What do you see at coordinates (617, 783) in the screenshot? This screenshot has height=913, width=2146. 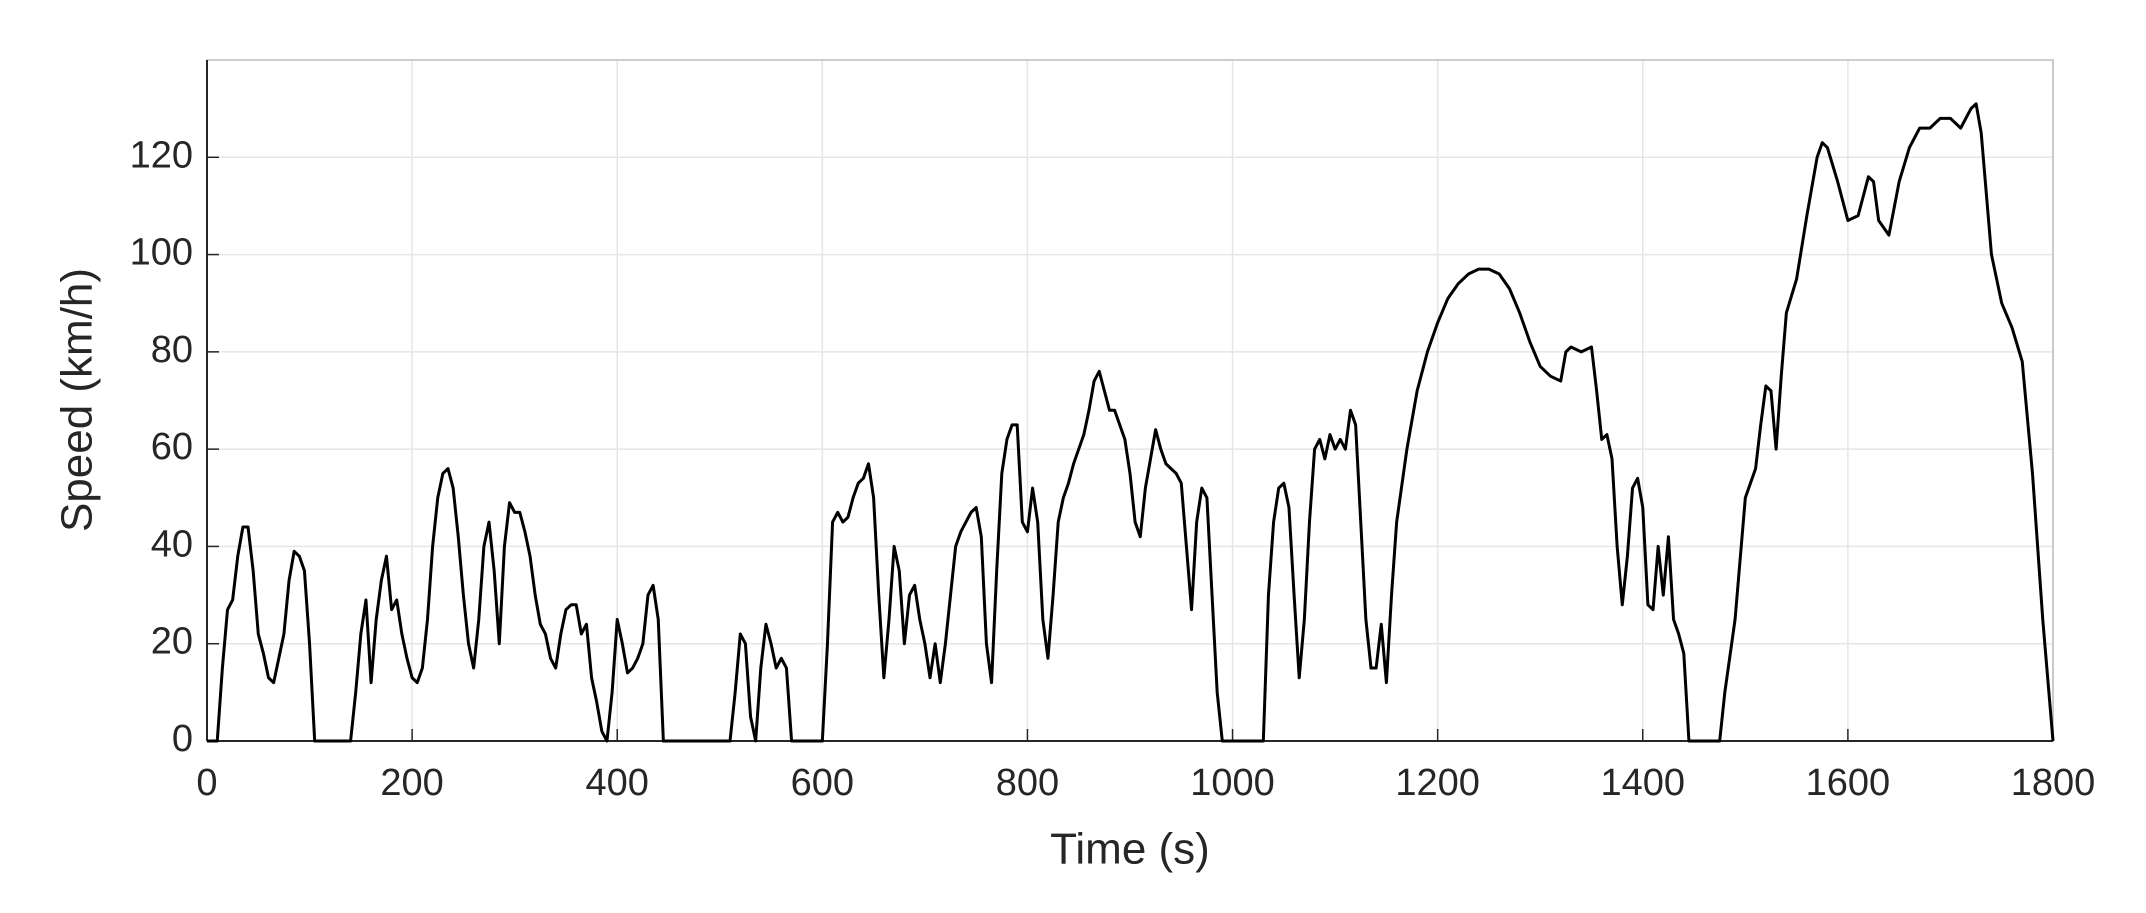 I see `x-tick-label: 400` at bounding box center [617, 783].